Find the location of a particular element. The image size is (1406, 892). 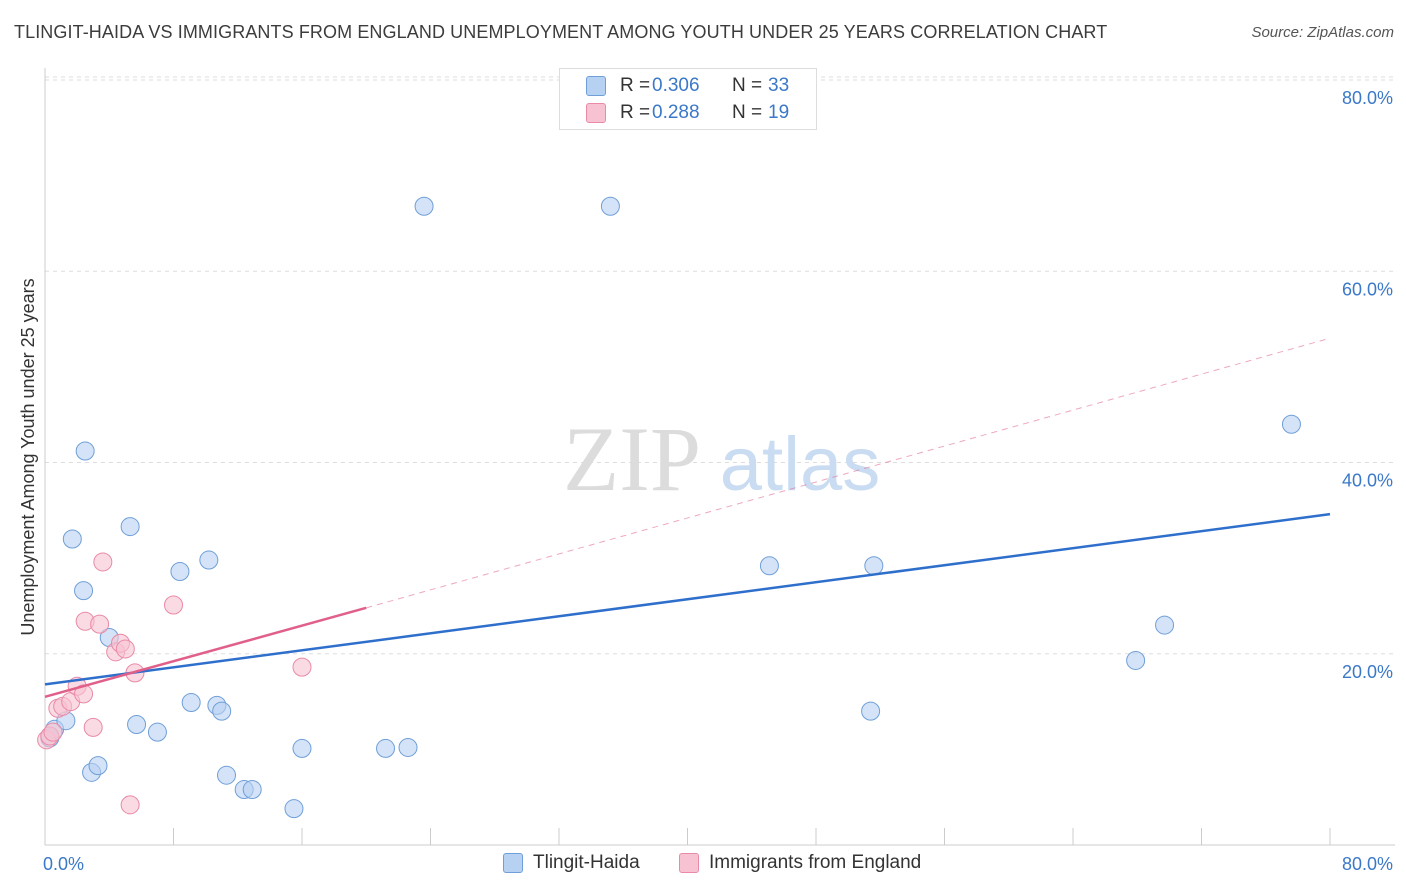

series-legend: Tlingit-Haida Immigrants from England is located at coordinates (703, 865).